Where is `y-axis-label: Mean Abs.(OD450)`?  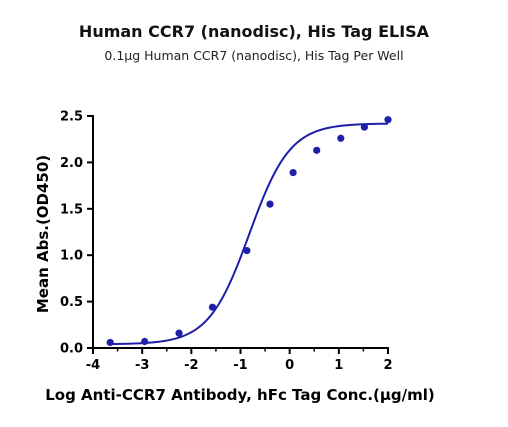 y-axis-label: Mean Abs.(OD450) is located at coordinates (43, 234).